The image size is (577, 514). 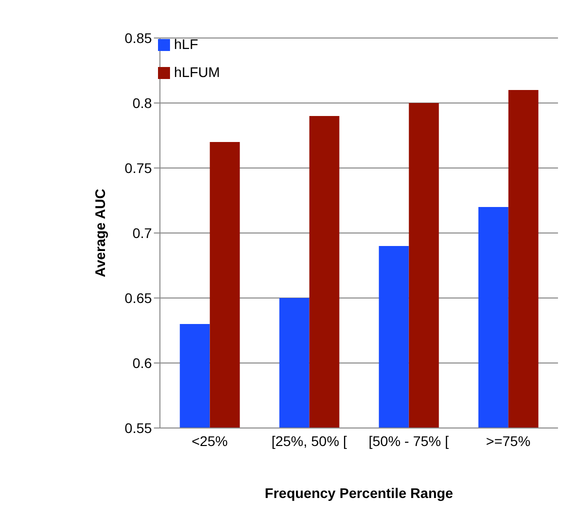 What do you see at coordinates (100, 233) in the screenshot?
I see `y-axis-title: Average AUC` at bounding box center [100, 233].